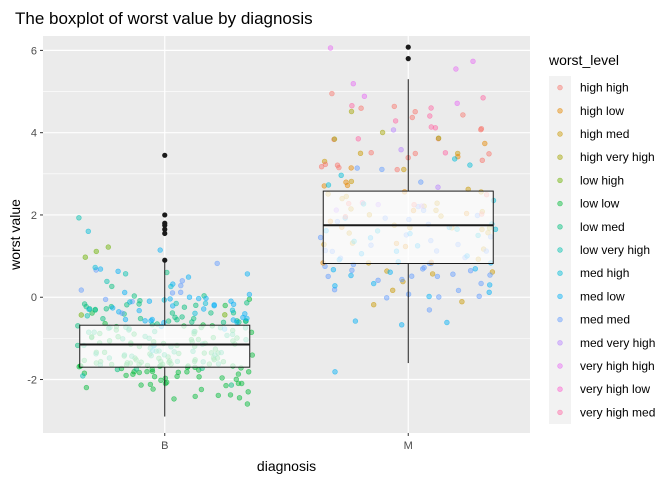 Image resolution: width=672 pixels, height=480 pixels. I want to click on y-axis-ticks: -2 0 2 4 6, so click(35, 216).